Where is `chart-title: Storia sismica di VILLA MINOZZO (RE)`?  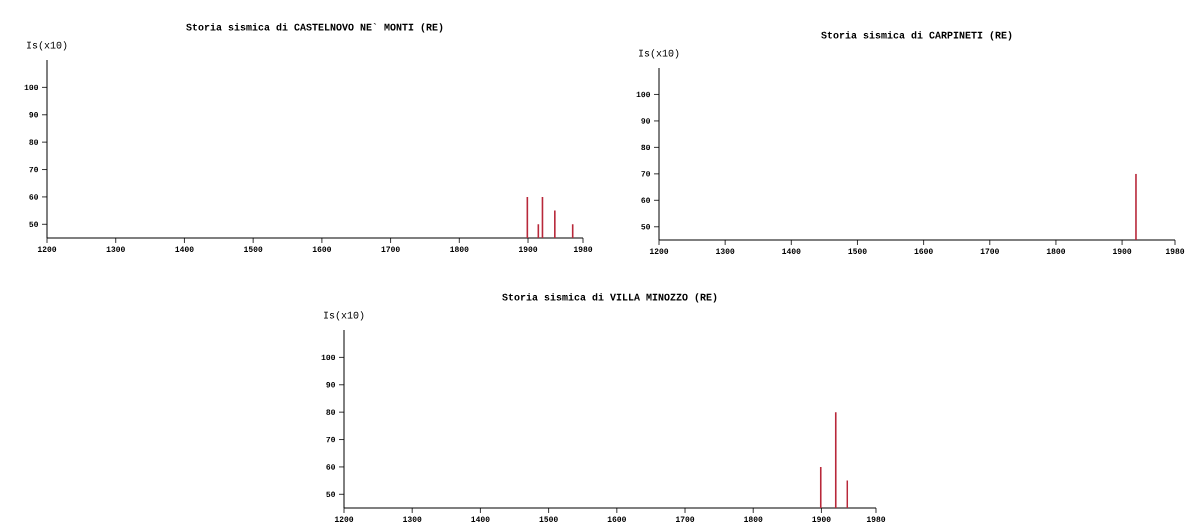 chart-title: Storia sismica di VILLA MINOZZO (RE) is located at coordinates (609, 298).